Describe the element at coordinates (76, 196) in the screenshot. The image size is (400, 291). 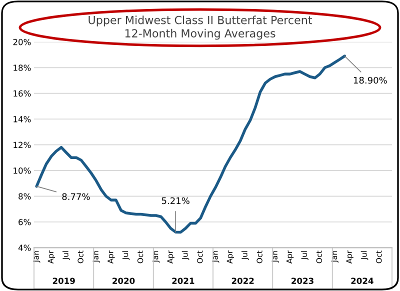
I see `annotation: 8.77%` at that location.